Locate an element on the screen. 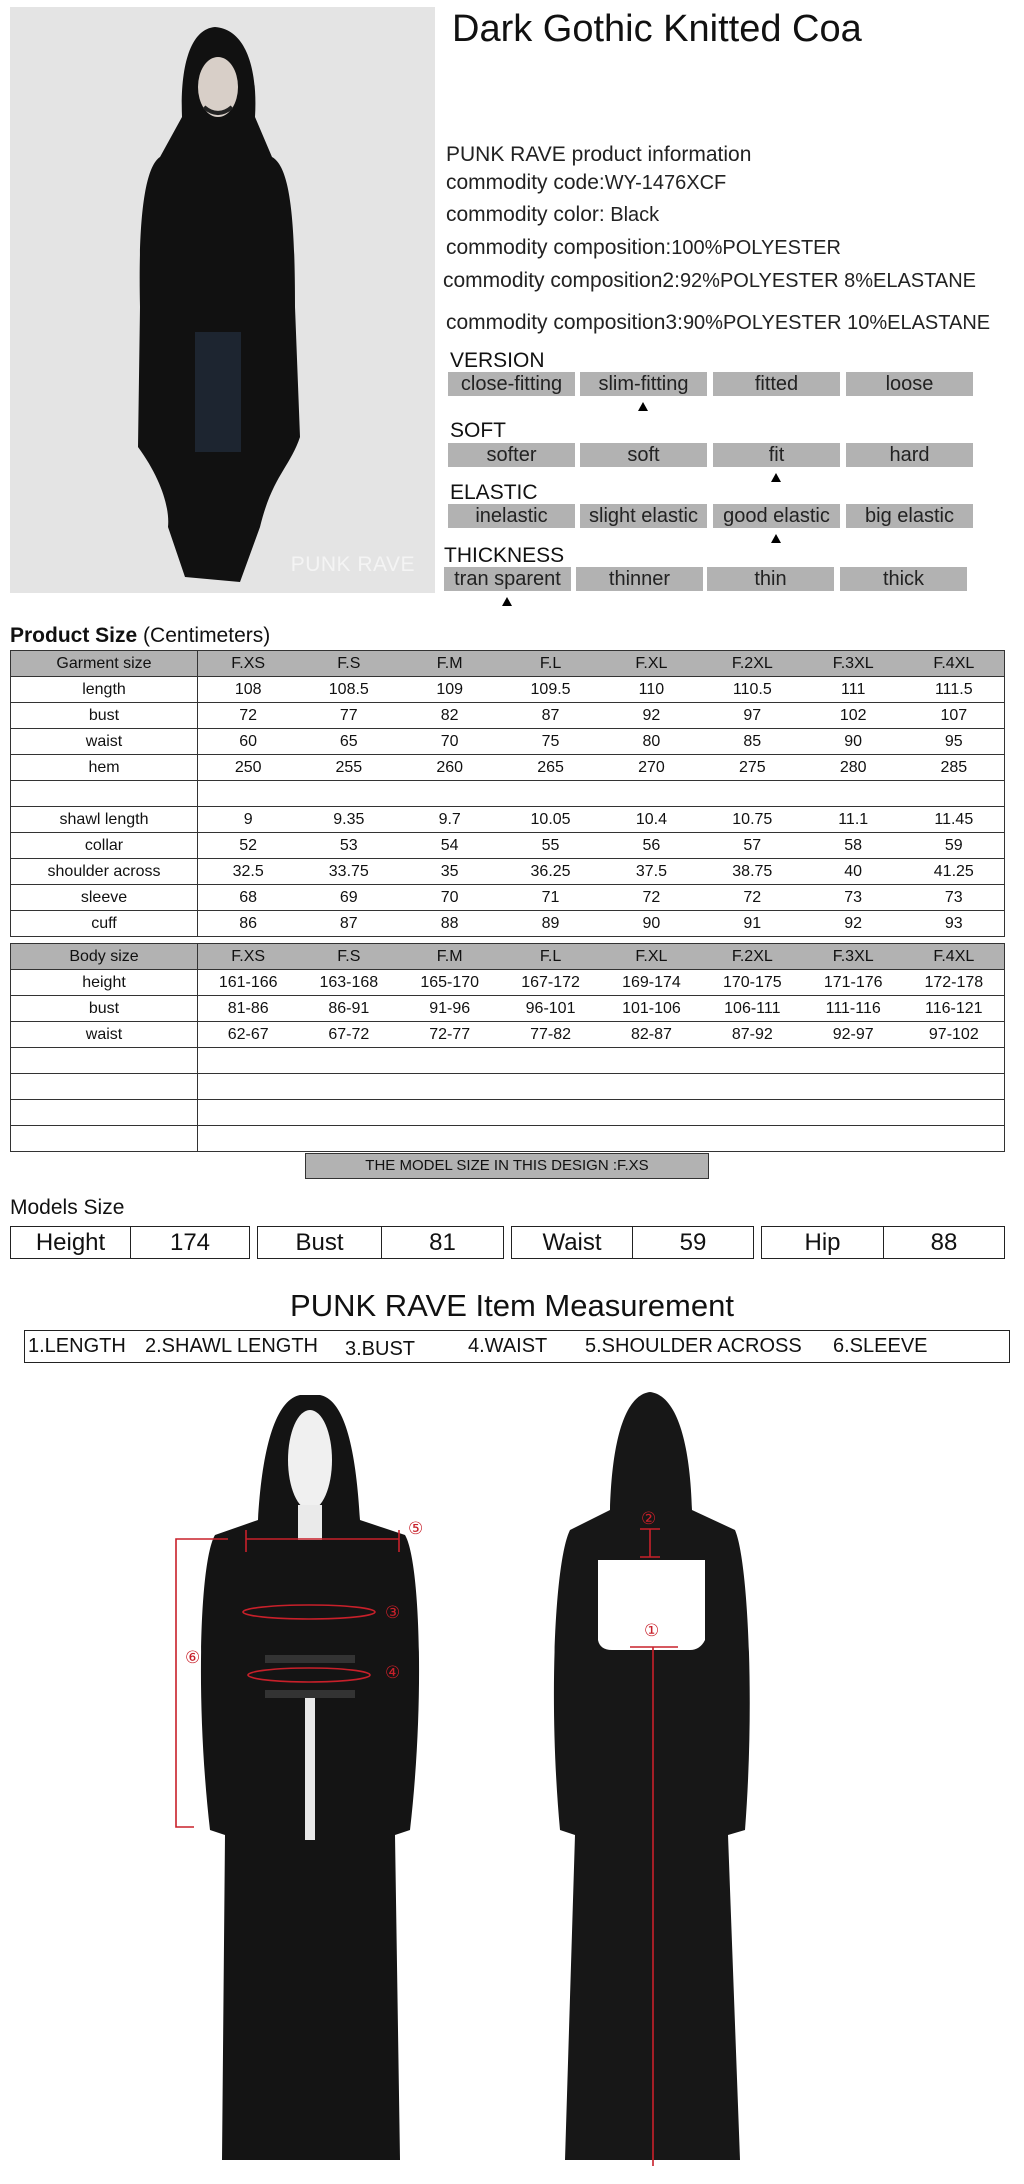 The width and height of the screenshot is (1024, 2184). table-row: collar 52 53 54 55 56 57 58 59 is located at coordinates (507, 845).